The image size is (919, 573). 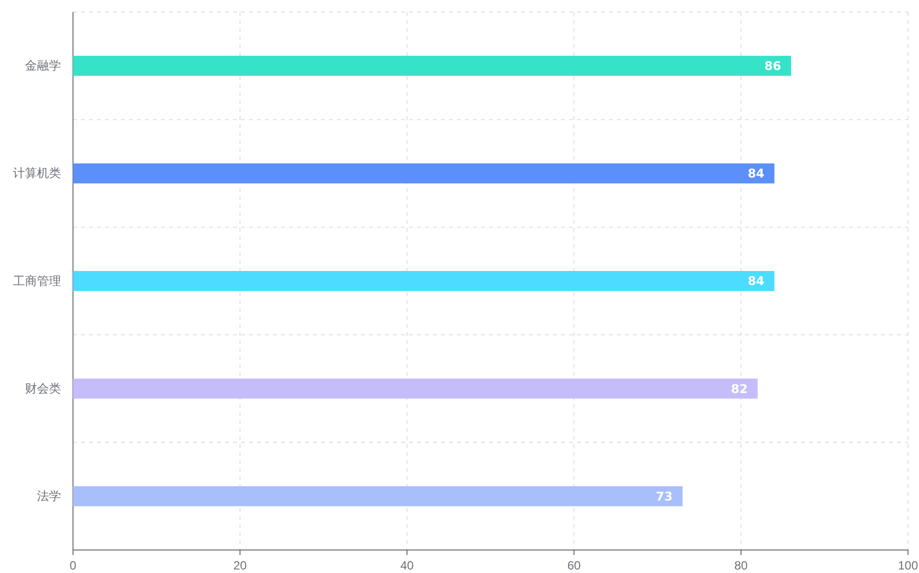 What do you see at coordinates (574, 565) in the screenshot?
I see `x-tick-label: 60` at bounding box center [574, 565].